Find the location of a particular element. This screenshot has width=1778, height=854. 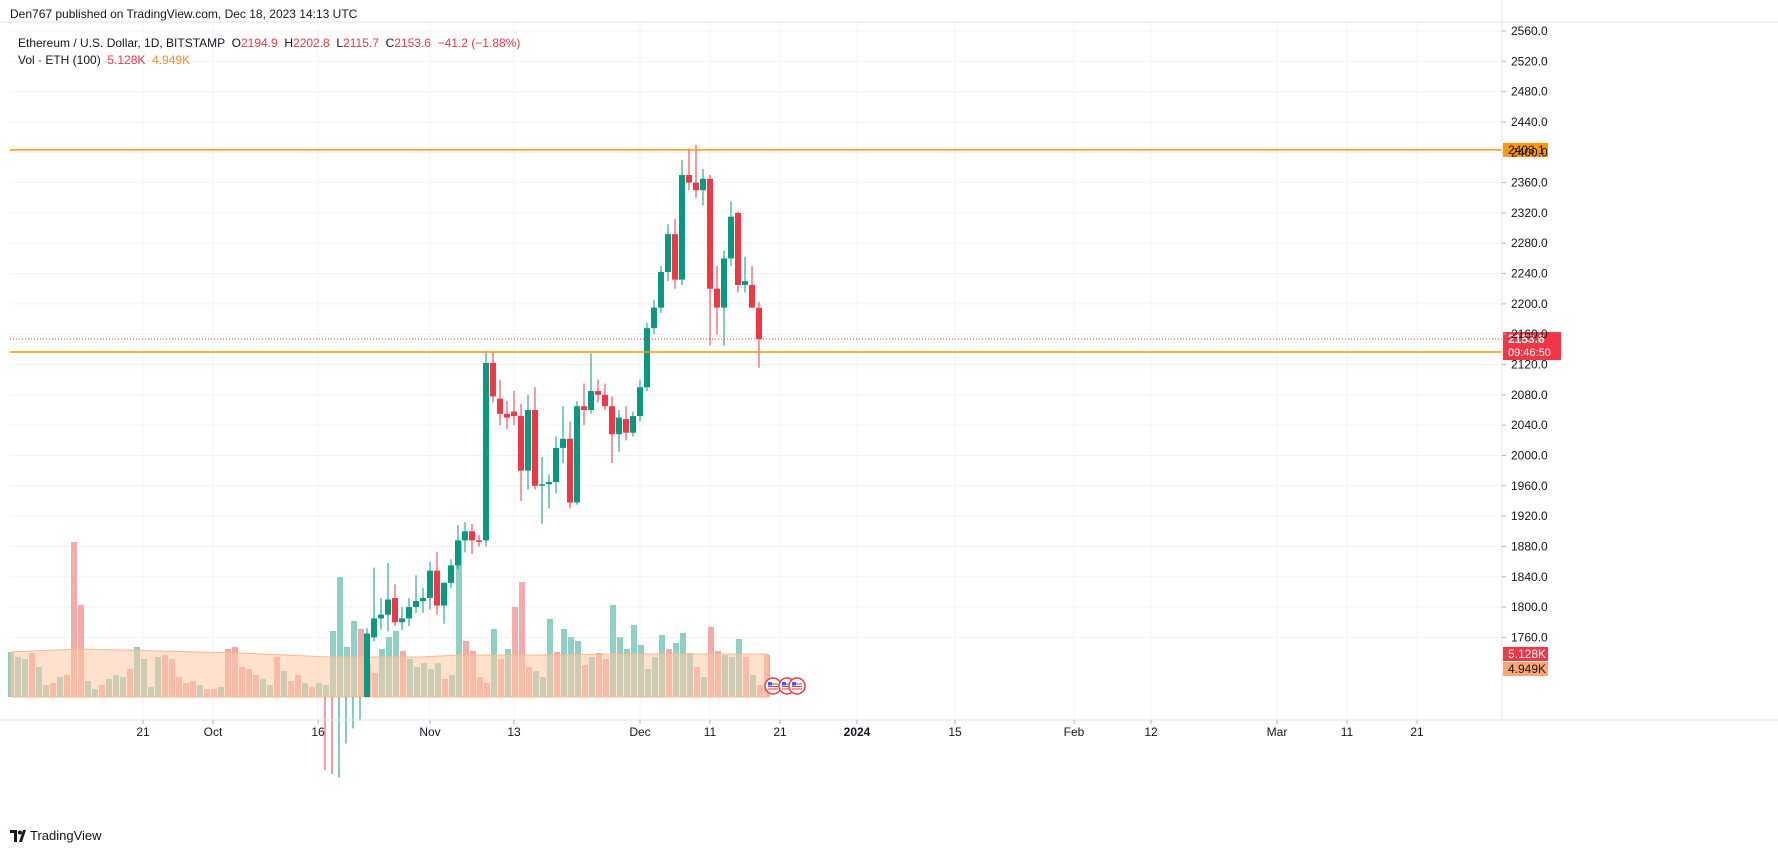

time-tick-label: Feb is located at coordinates (1074, 732).